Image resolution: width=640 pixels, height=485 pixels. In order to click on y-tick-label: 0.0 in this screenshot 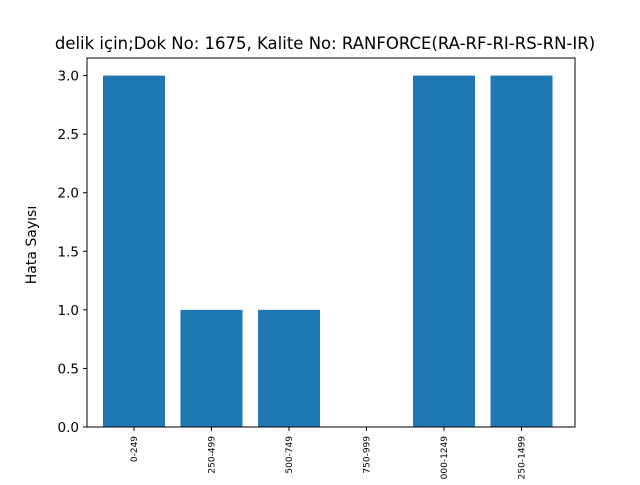, I will do `click(68, 428)`.